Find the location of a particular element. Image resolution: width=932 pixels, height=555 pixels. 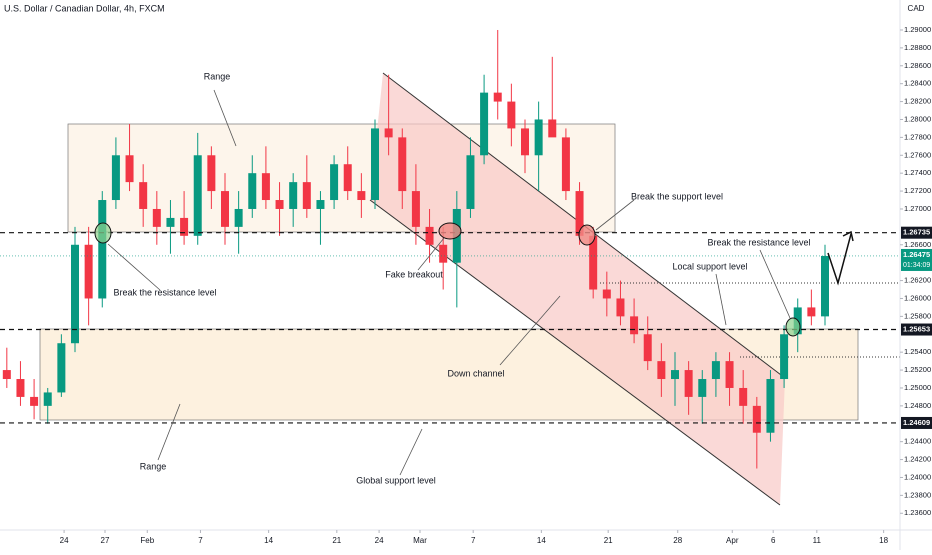

annotation: Down channel is located at coordinates (475, 373).